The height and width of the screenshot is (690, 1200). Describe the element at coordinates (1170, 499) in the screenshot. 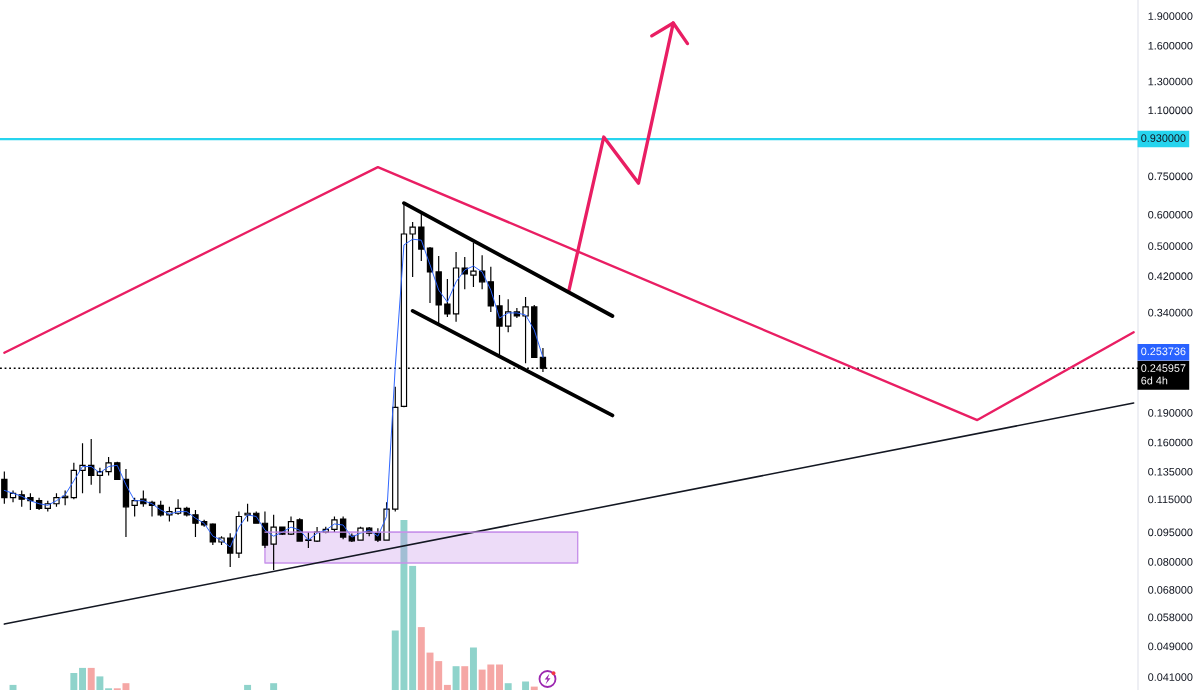

I see `y-tick-label: 0.115000` at that location.